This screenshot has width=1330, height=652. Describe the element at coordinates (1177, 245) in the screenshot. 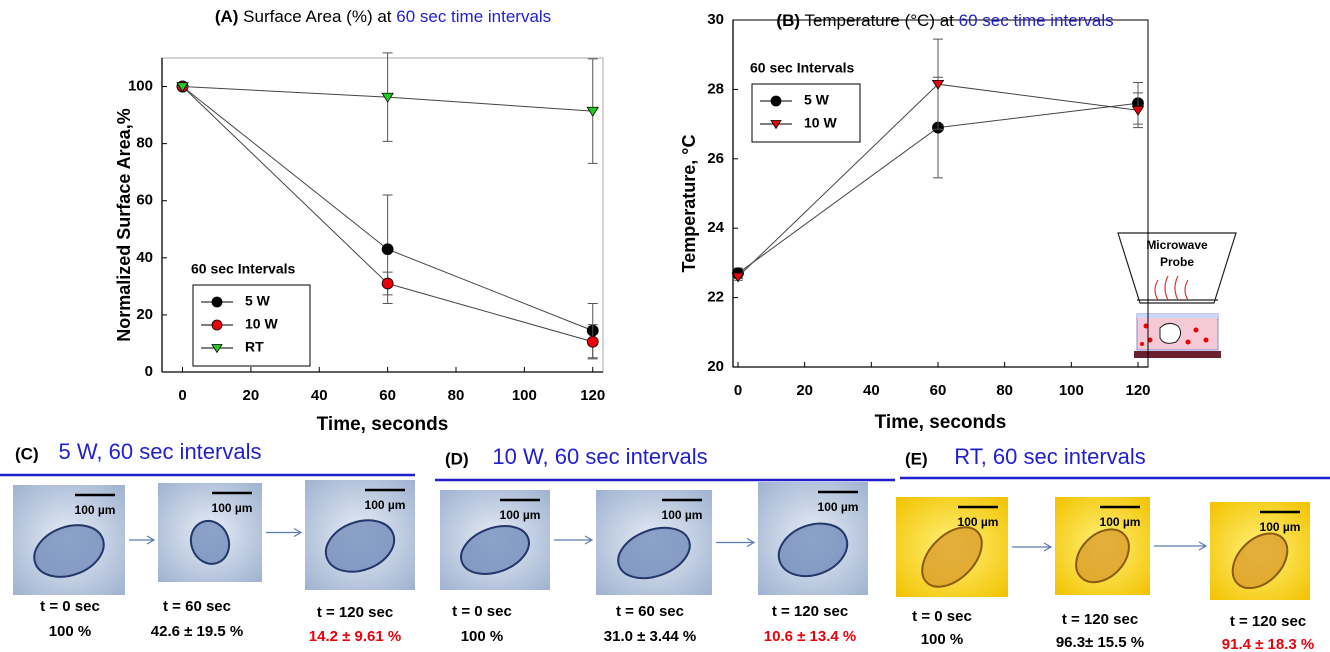

I see `annotation: Microwave` at that location.